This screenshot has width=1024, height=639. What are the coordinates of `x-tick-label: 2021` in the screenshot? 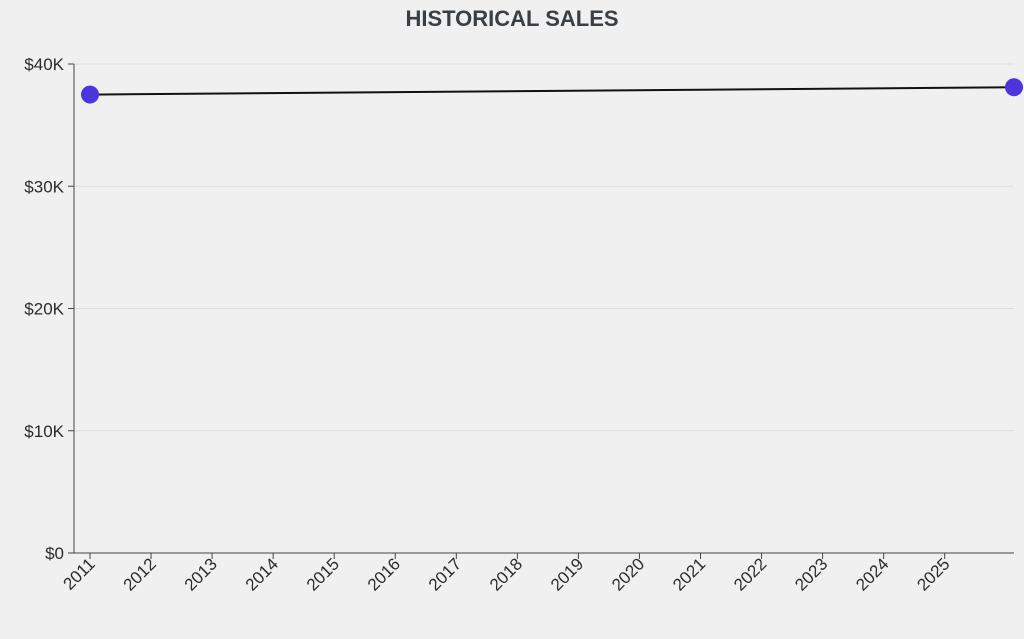 It's located at (689, 574).